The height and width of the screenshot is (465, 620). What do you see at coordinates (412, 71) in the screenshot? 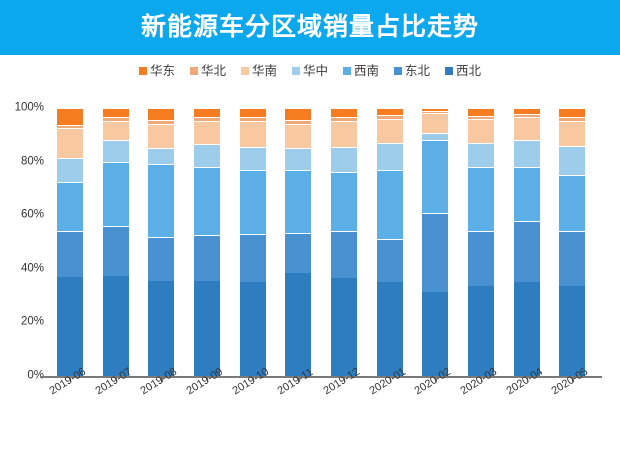
I see `legend-item-5: 东北` at bounding box center [412, 71].